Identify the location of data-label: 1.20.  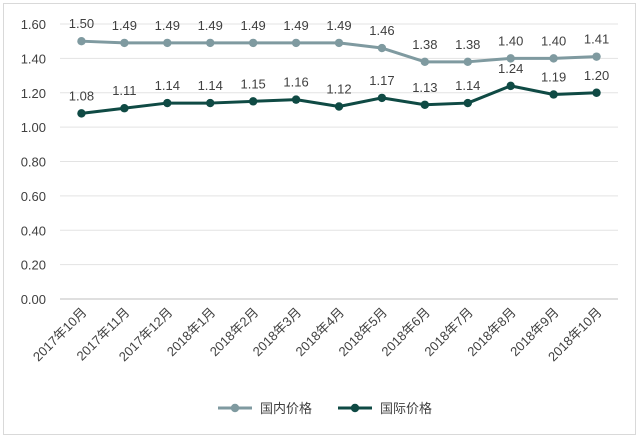
(596, 75).